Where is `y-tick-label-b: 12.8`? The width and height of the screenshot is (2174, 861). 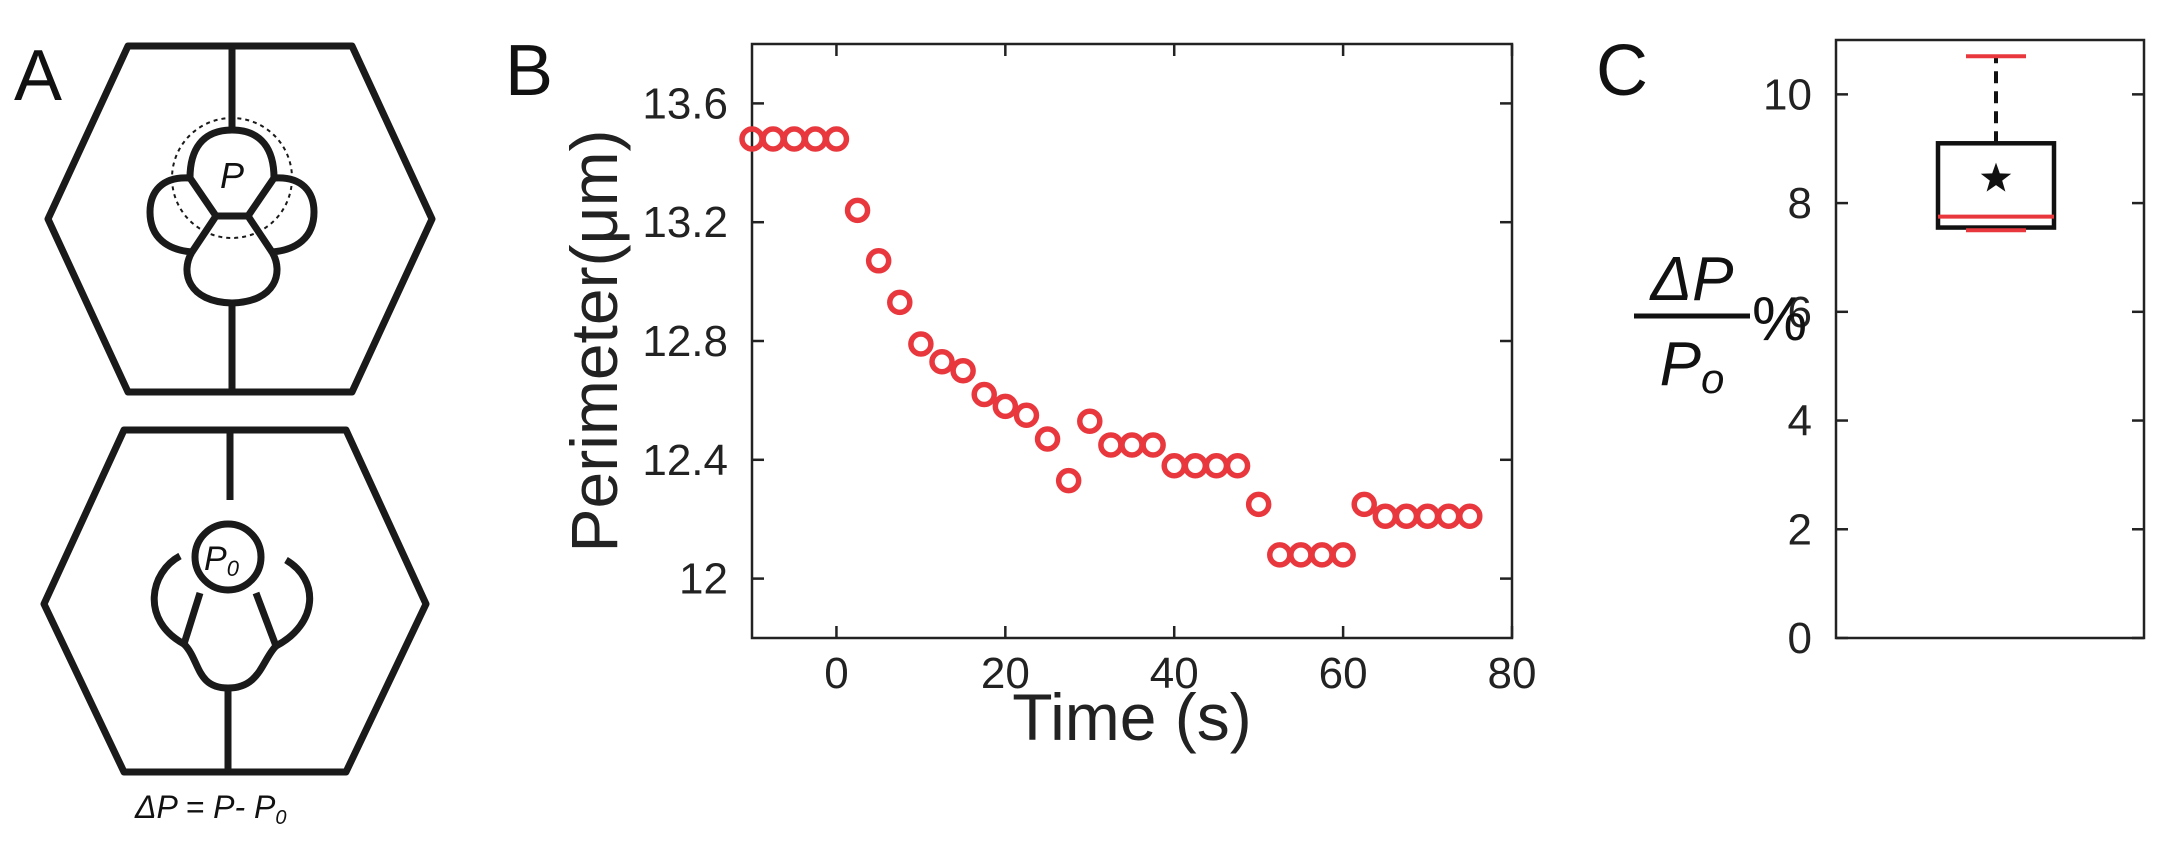
y-tick-label-b: 12.8 is located at coordinates (685, 341).